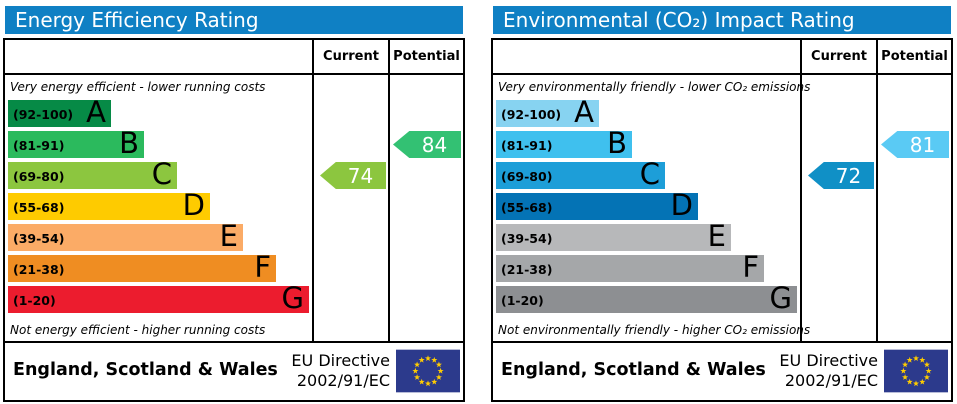  Describe the element at coordinates (841, 175) in the screenshot. I see `current-rating-arrow: 72` at that location.